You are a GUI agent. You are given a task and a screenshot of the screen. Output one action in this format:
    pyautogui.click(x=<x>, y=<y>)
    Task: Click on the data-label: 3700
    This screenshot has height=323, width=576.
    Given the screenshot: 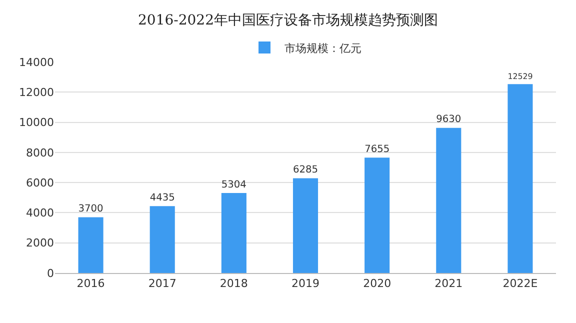 What is the action you would take?
    pyautogui.click(x=91, y=209)
    